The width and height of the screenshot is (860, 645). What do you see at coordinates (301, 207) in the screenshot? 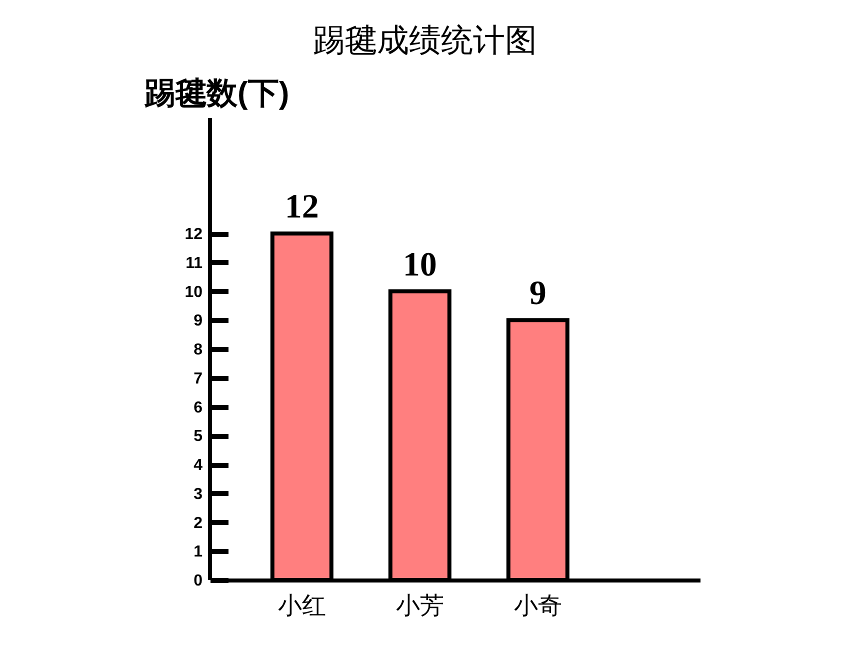
I see `data-label: 12` at bounding box center [301, 207].